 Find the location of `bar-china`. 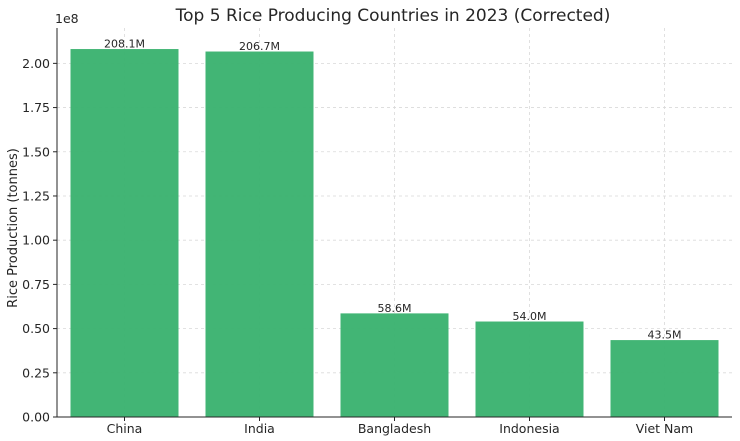

bar-china is located at coordinates (124, 233).